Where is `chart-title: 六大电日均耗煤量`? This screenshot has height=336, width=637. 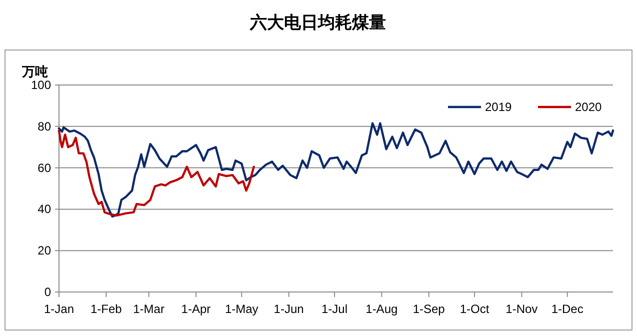
chart-title: 六大电日均耗煤量 is located at coordinates (317, 22).